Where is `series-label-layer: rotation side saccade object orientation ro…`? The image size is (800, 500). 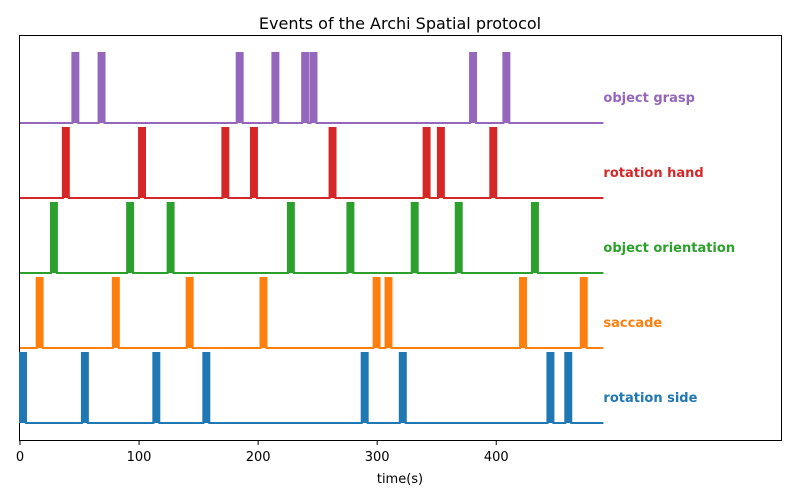 series-label-layer: rotation side saccade object orientation ro… is located at coordinates (669, 248).